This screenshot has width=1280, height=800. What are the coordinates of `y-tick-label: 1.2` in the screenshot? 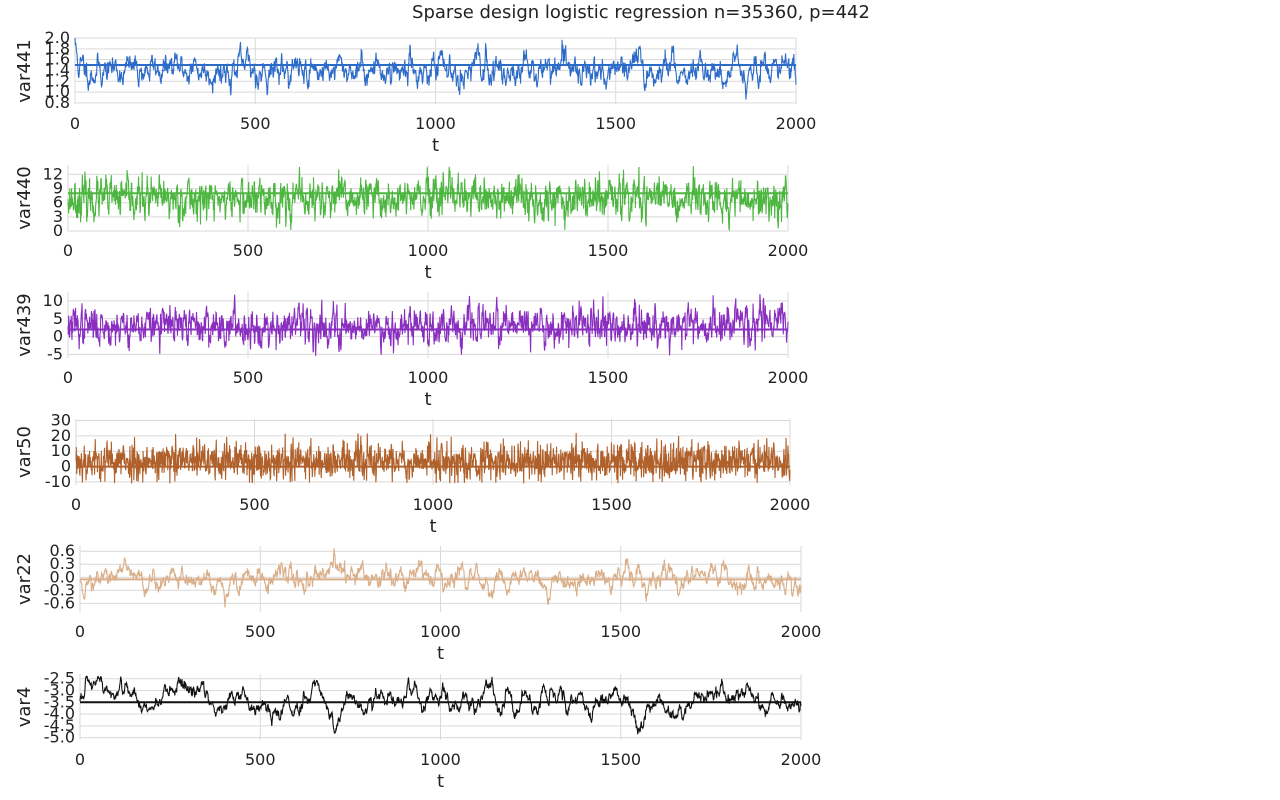 It's located at (57, 80).